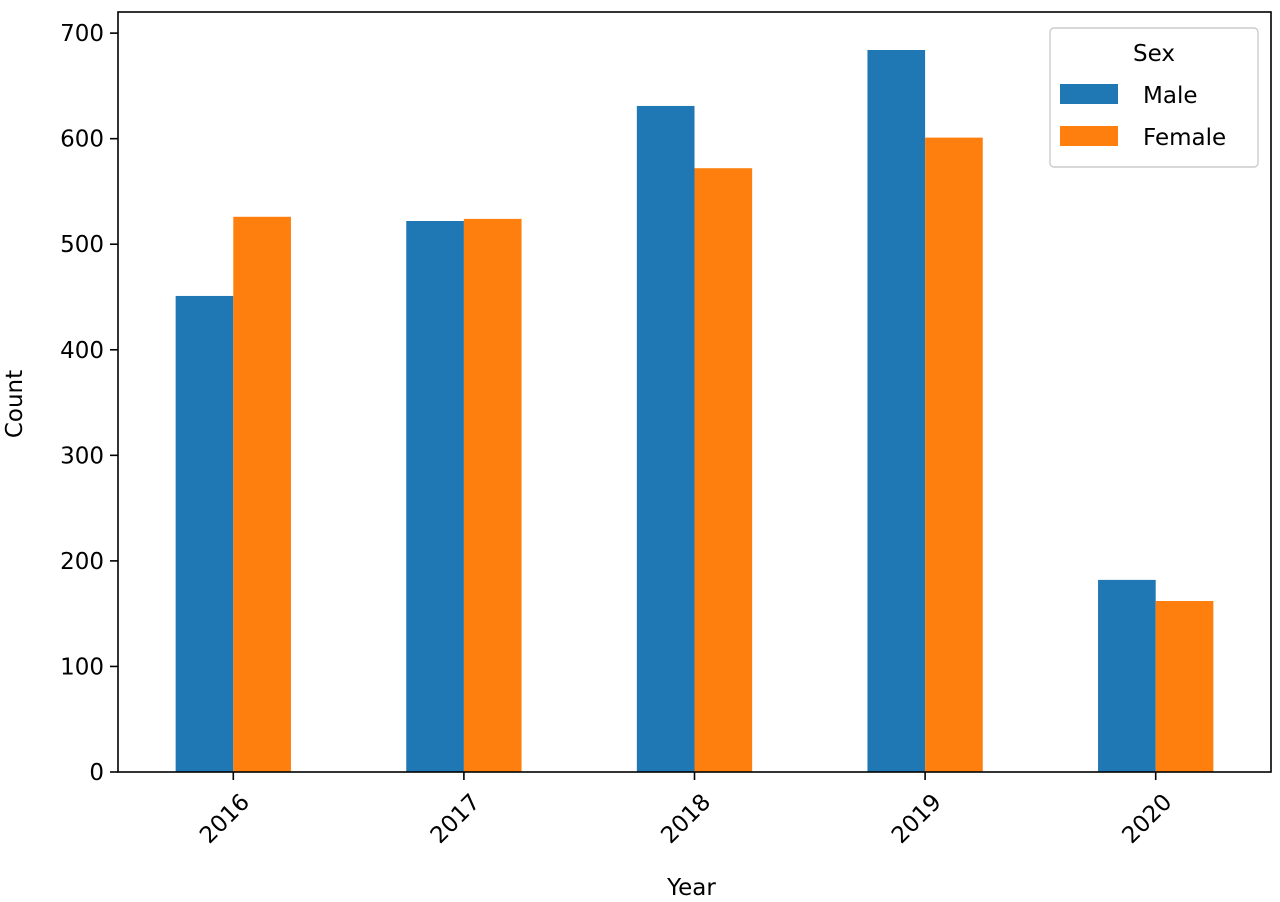  Describe the element at coordinates (1148, 819) in the screenshot. I see `x-tick-label: 2020` at that location.